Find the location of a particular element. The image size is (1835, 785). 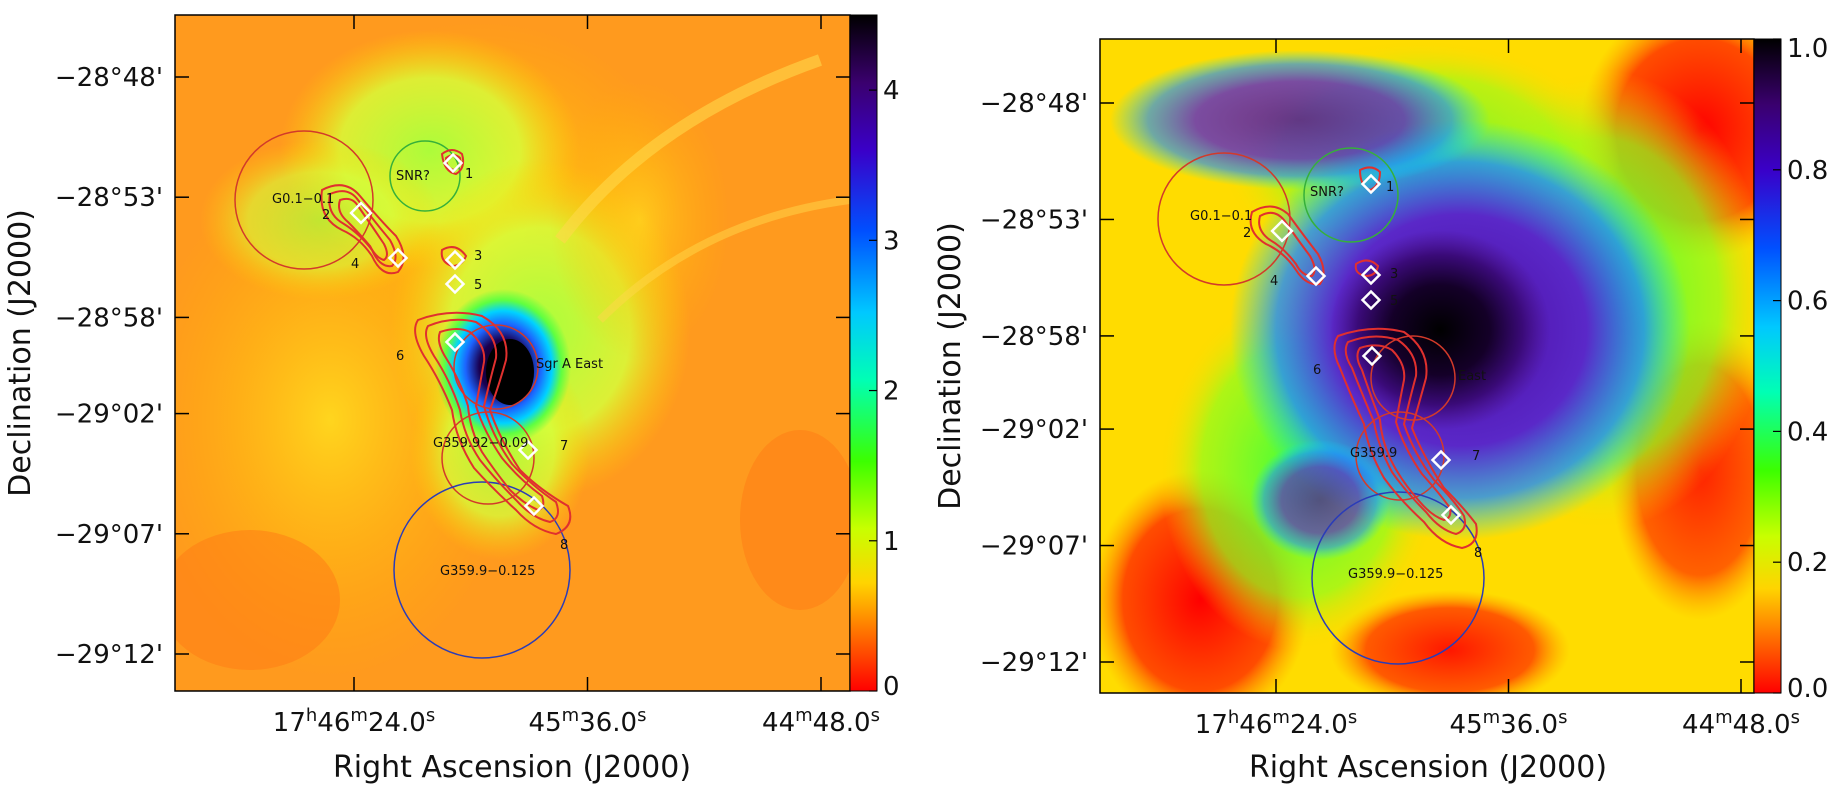

left-cbar-label: 3 is located at coordinates (891, 241).